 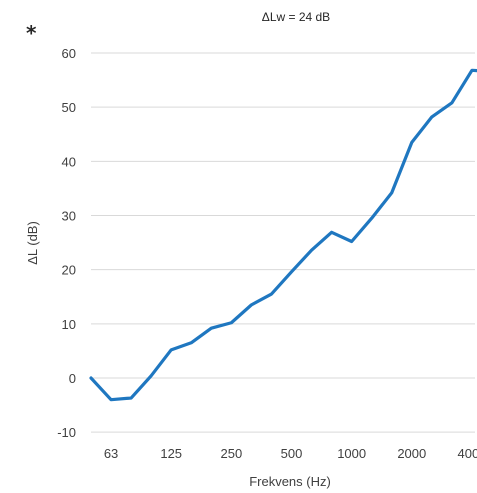 I want to click on x-tick-label: 4000, so click(x=467, y=453).